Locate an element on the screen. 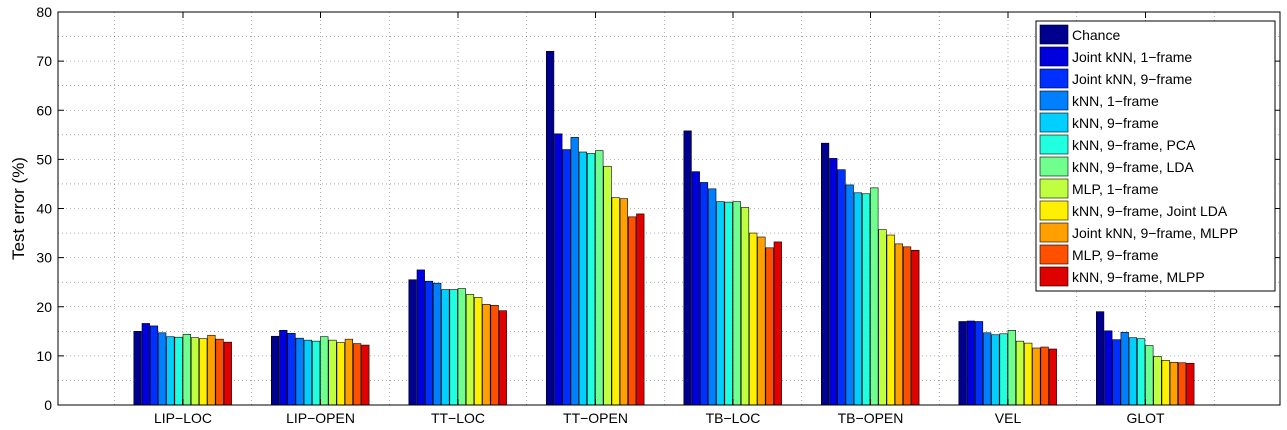  legend-label: kNN, 9−frame, PCA is located at coordinates (1134, 145).